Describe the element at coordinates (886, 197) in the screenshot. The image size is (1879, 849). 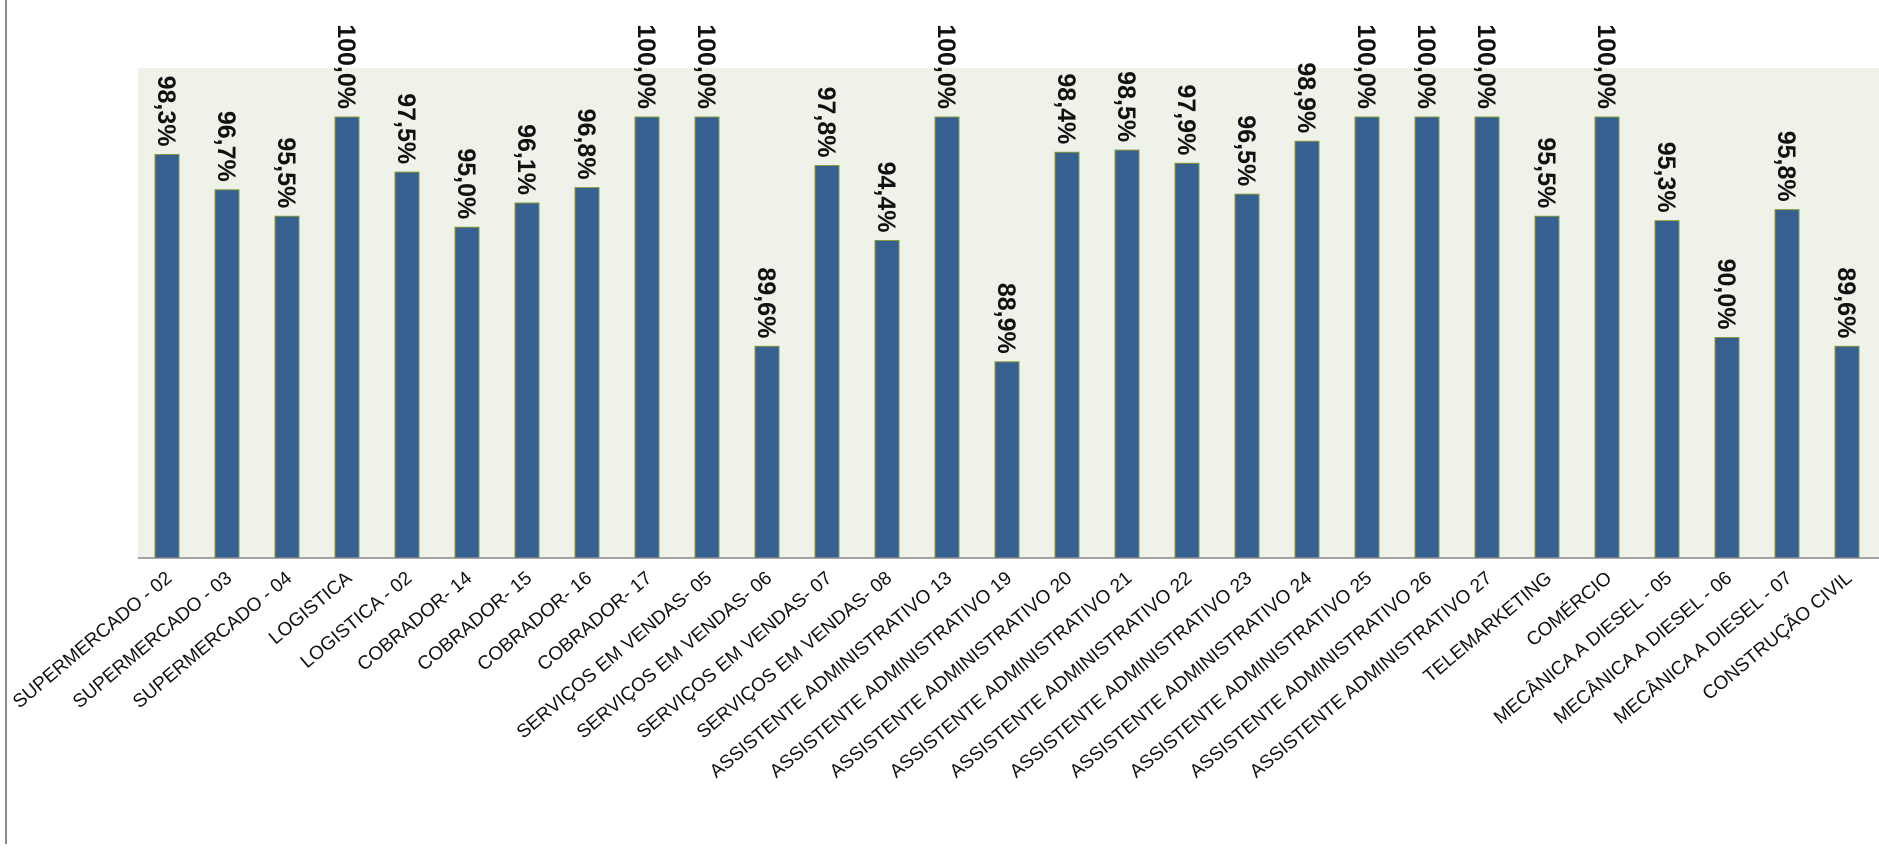
I see `bar-value-label: 94,4%` at that location.